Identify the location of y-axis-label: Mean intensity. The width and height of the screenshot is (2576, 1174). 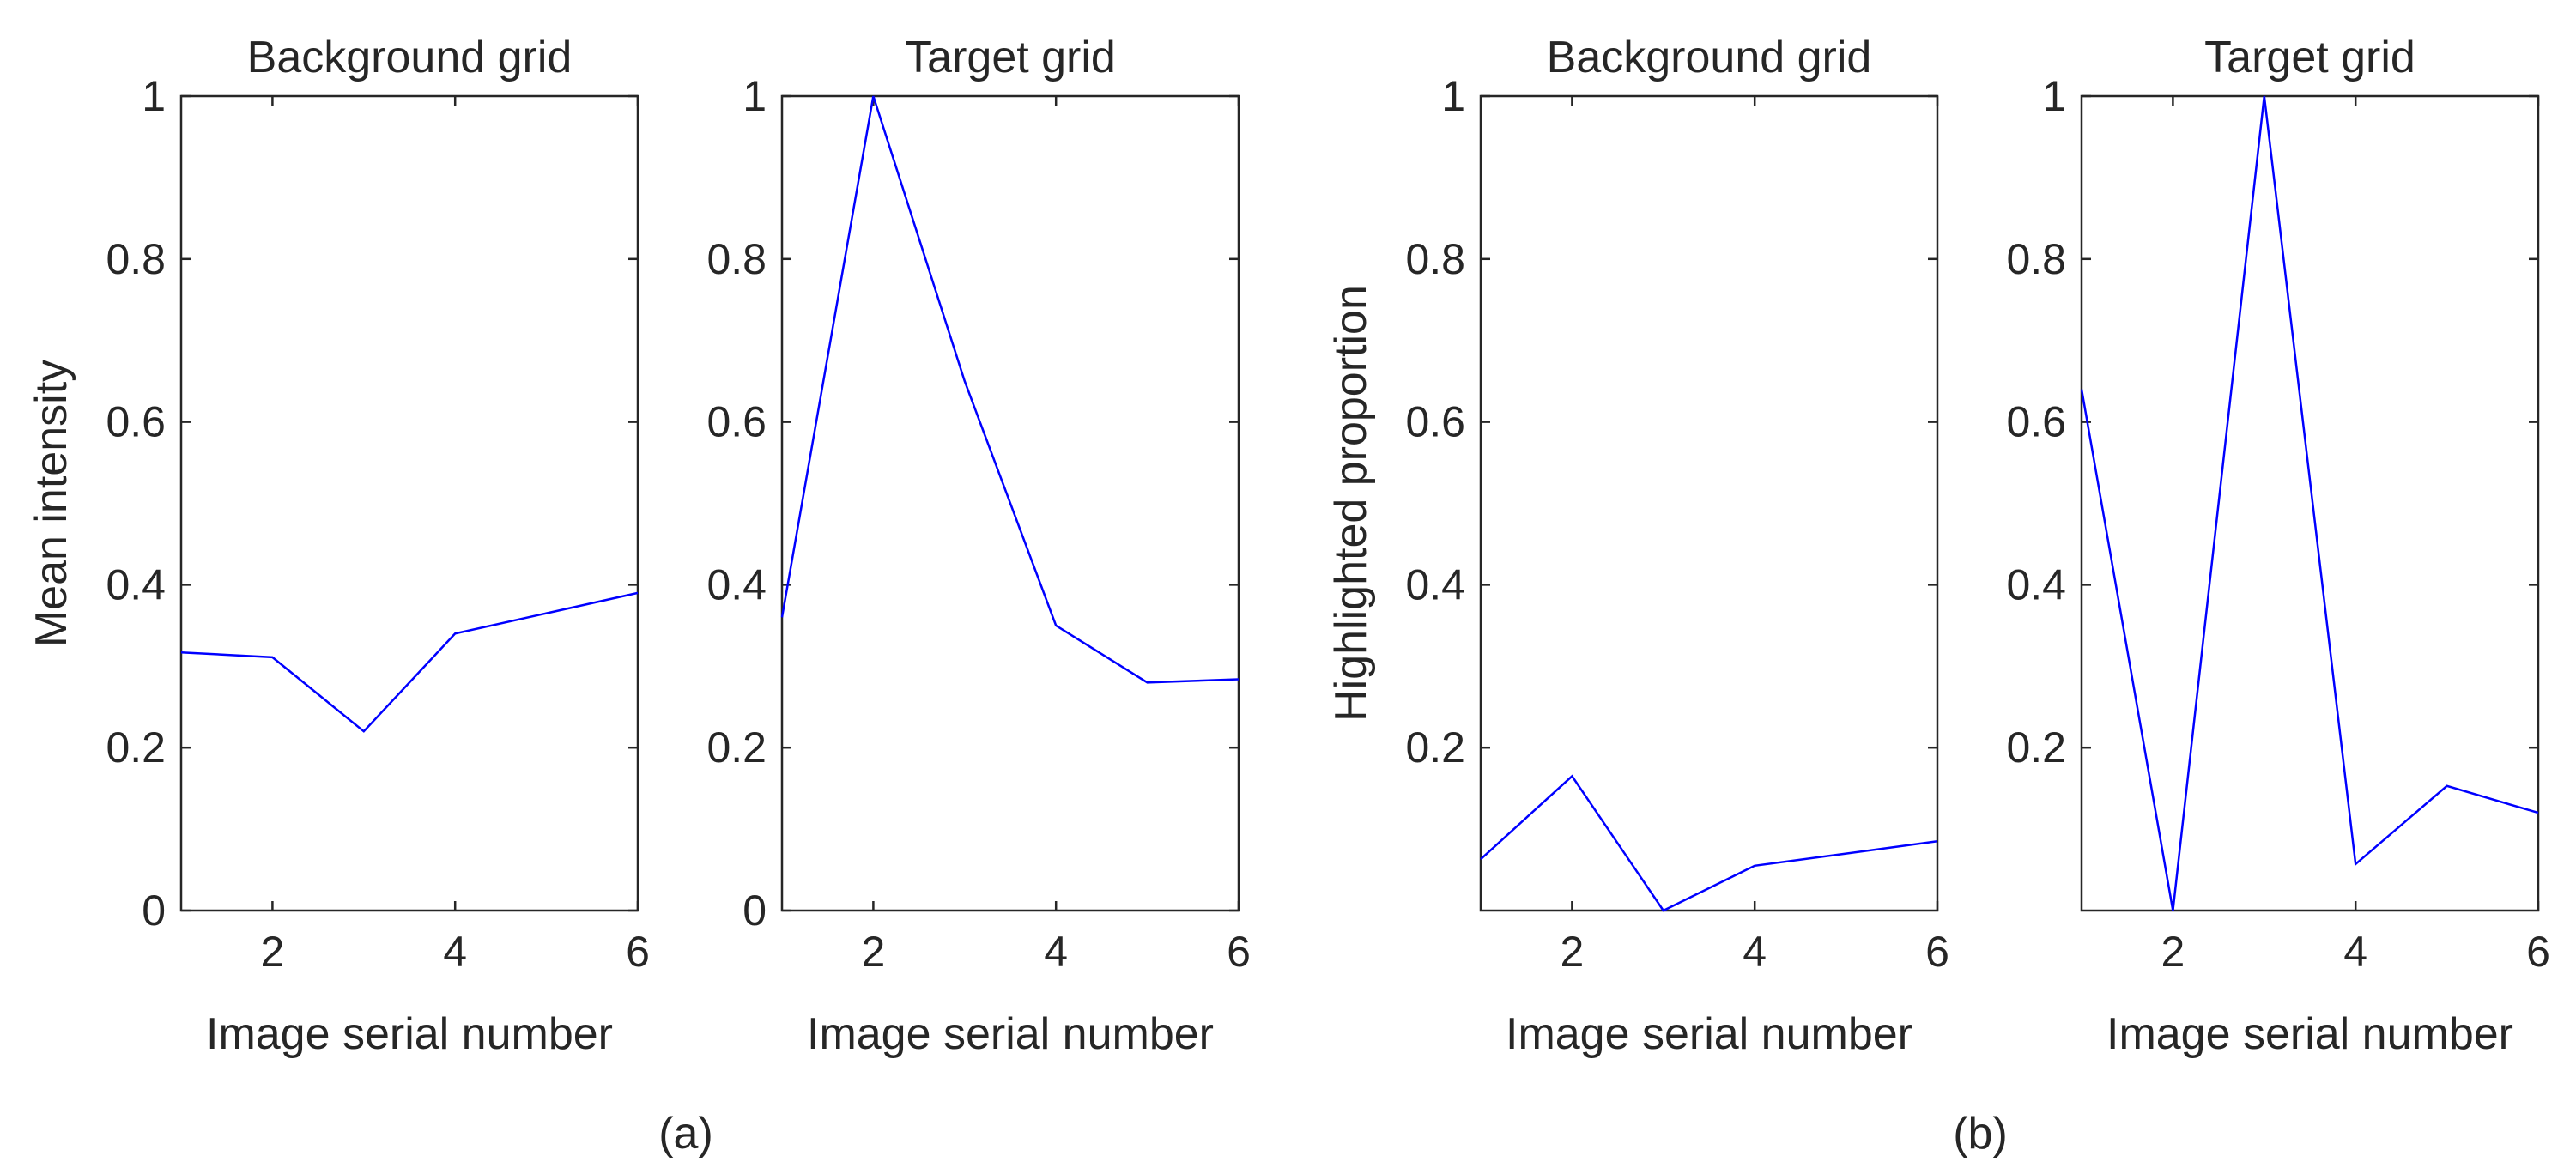
(51, 503).